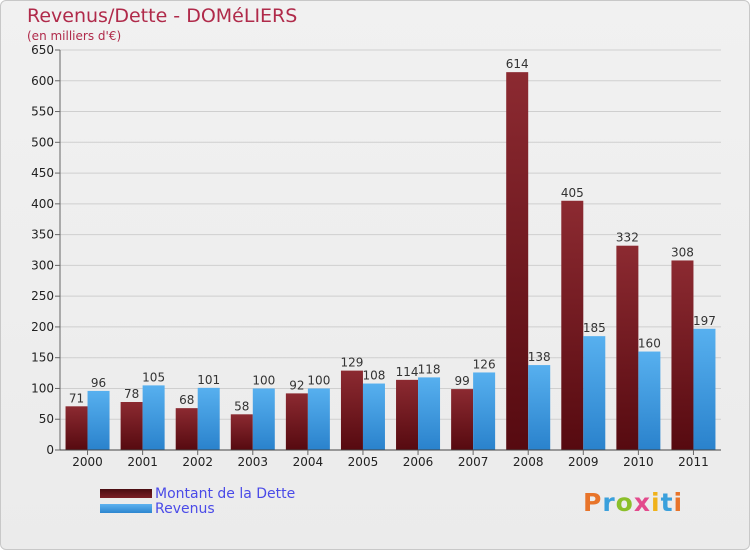  Describe the element at coordinates (308, 462) in the screenshot. I see `x-tick-label-2004: 2004` at that location.